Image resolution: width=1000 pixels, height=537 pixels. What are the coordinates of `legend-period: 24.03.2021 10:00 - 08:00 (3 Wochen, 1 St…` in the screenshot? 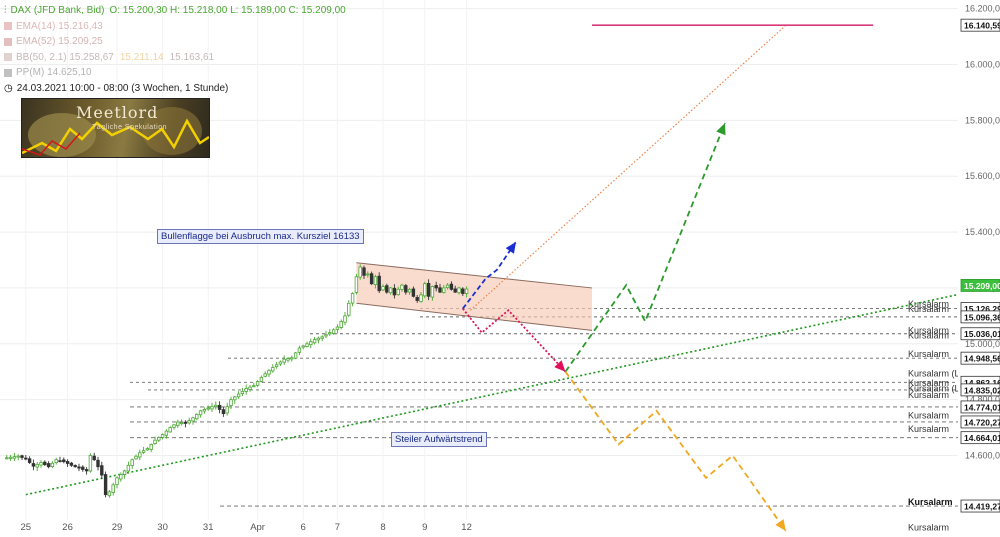 It's located at (122, 88).